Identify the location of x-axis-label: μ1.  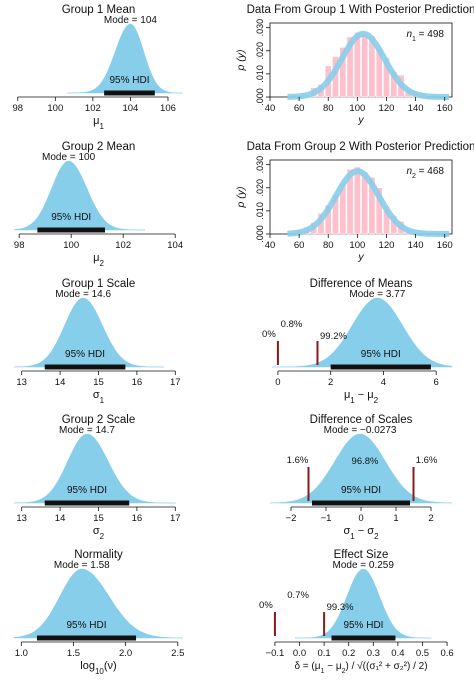
(98, 123).